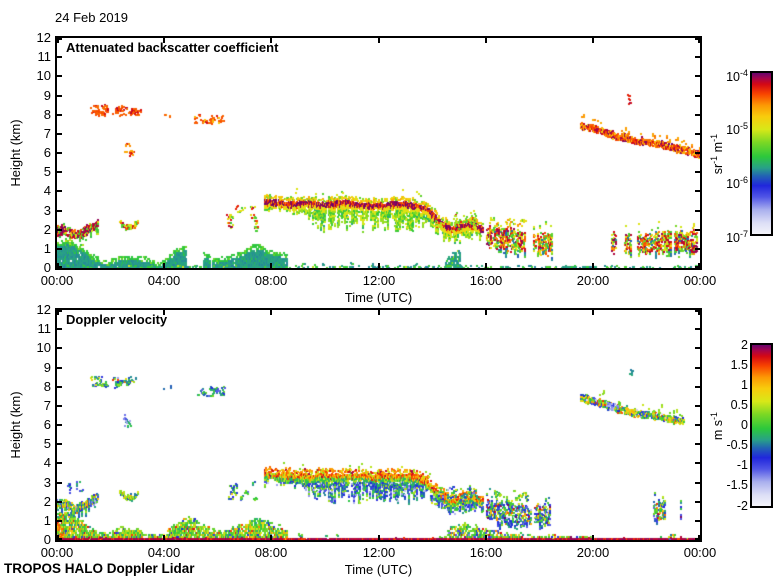 This screenshot has height=580, width=780. Describe the element at coordinates (99, 568) in the screenshot. I see `instrument-label: TROPOS HALO Doppler Lidar` at that location.